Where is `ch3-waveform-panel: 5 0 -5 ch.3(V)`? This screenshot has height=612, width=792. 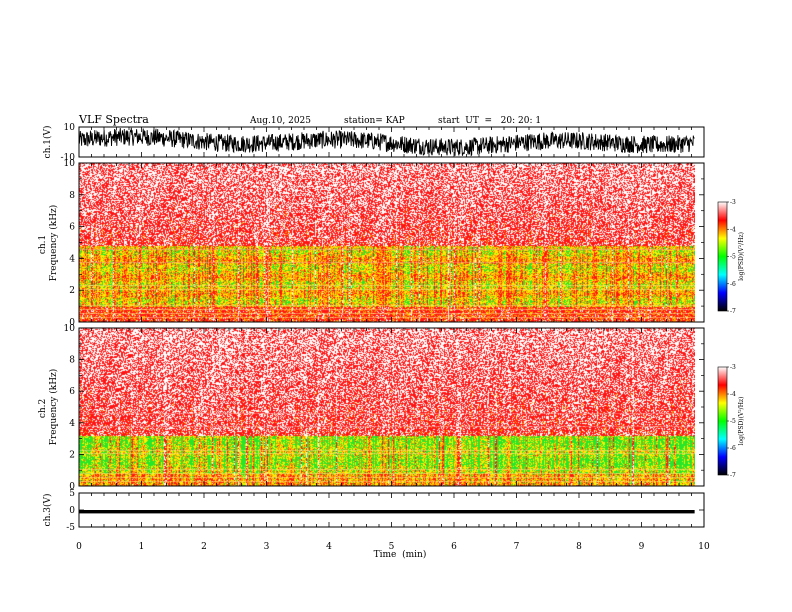 ch3-waveform-panel: 5 0 -5 ch.3(V) is located at coordinates (373, 511).